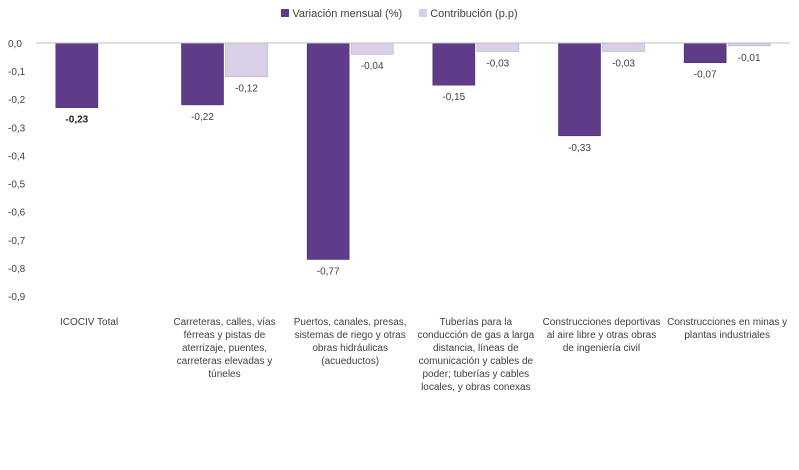 This screenshot has height=470, width=799. What do you see at coordinates (17, 72) in the screenshot?
I see `y-tick-label: -0,1` at bounding box center [17, 72].